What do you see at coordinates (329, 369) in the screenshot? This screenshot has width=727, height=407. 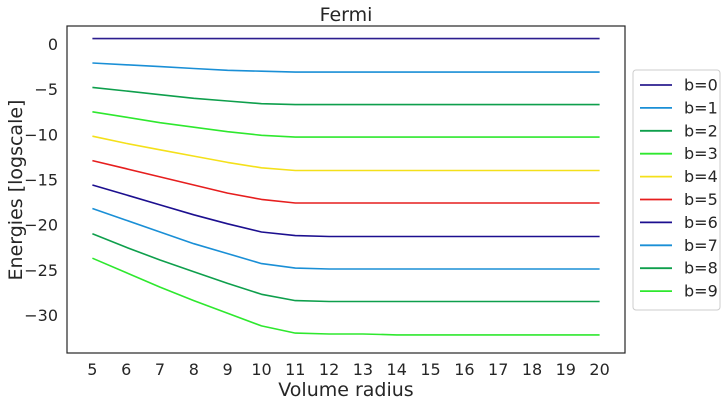 I see `x-tick-label: 12` at bounding box center [329, 369].